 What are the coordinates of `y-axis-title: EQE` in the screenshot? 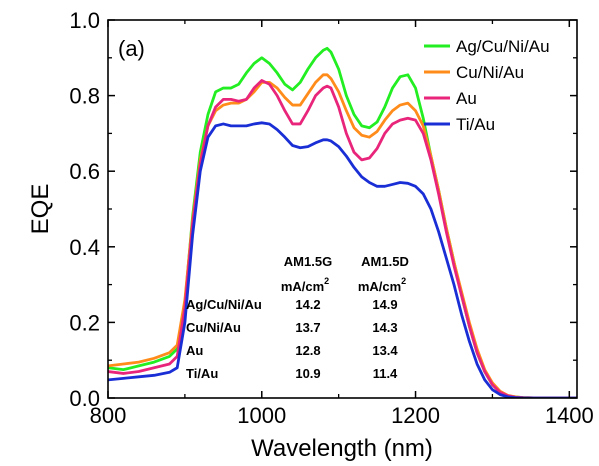 It's located at (40, 209).